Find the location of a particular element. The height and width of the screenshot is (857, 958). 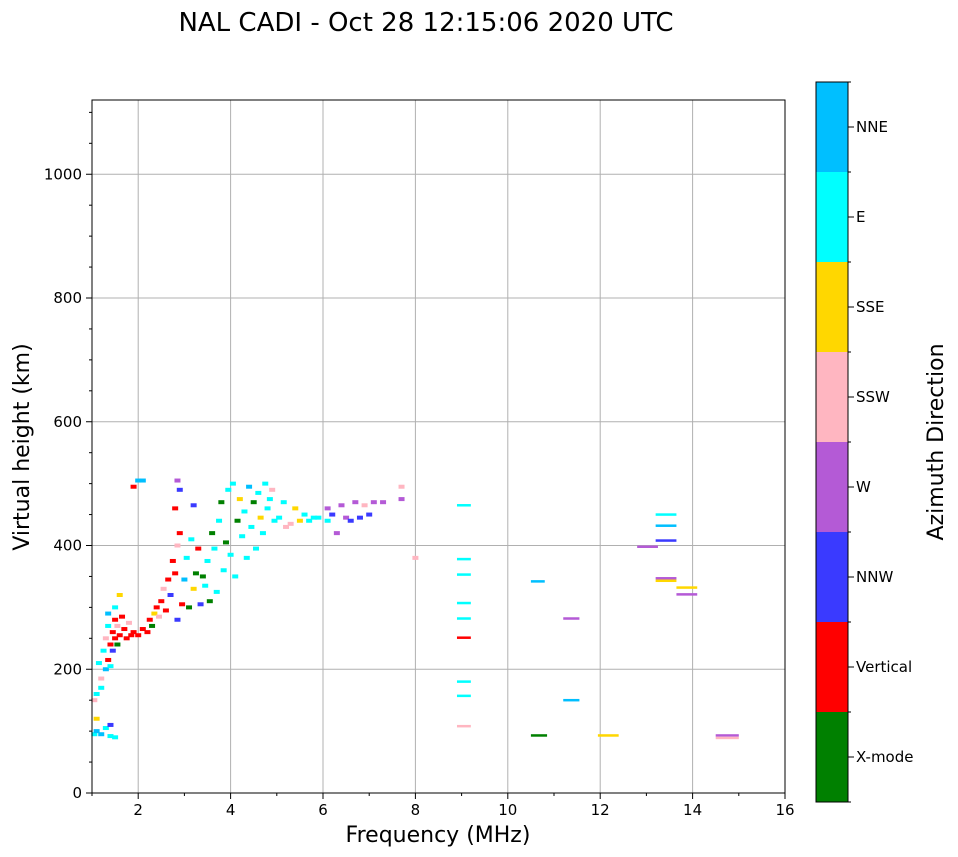

colorbar-label: Vertical is located at coordinates (884, 667).